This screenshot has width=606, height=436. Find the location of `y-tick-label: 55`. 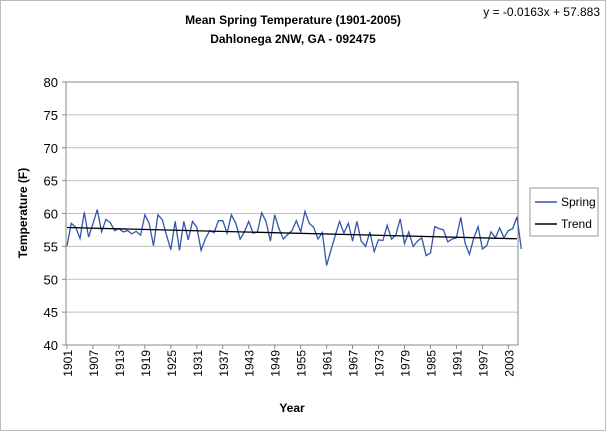

y-tick-label: 55 is located at coordinates (51, 246).